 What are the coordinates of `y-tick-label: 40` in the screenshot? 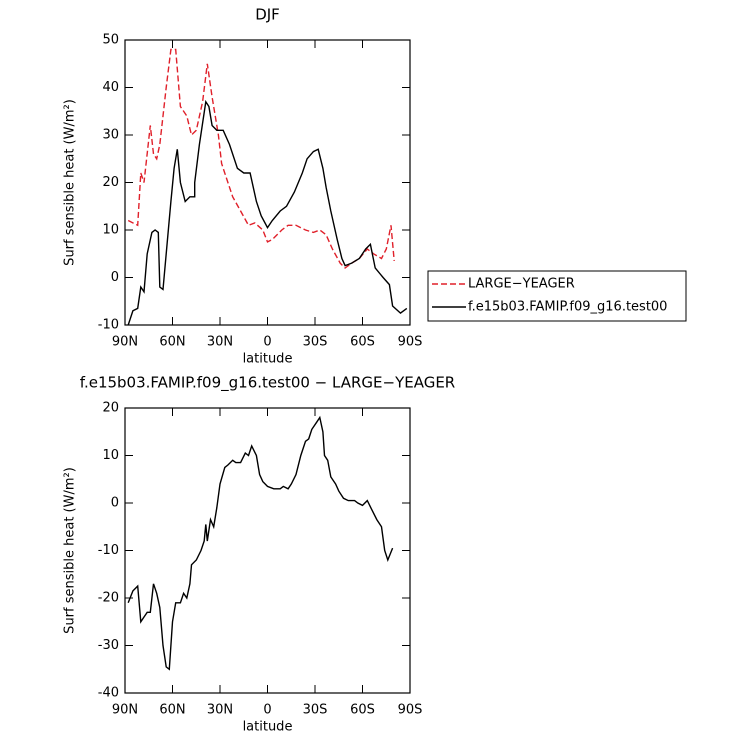 It's located at (110, 87).